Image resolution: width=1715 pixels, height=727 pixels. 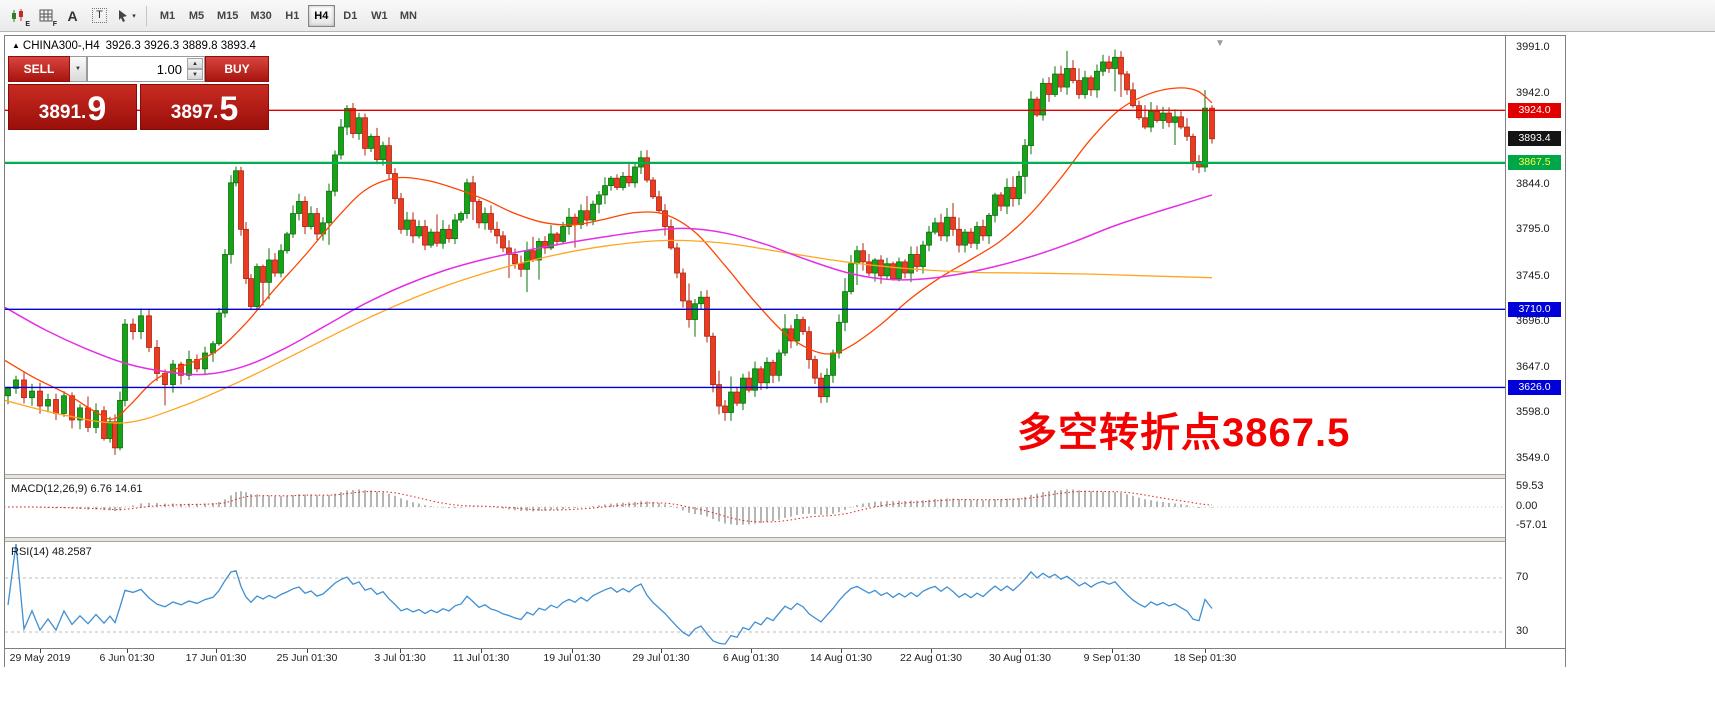 I want to click on macd-indicator-pane, so click(x=755, y=508).